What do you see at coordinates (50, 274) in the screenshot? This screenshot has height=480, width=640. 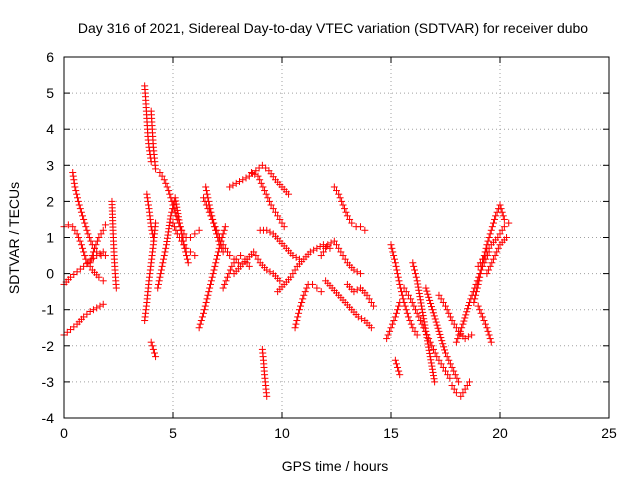 I see `y-tick-label: 0` at bounding box center [50, 274].